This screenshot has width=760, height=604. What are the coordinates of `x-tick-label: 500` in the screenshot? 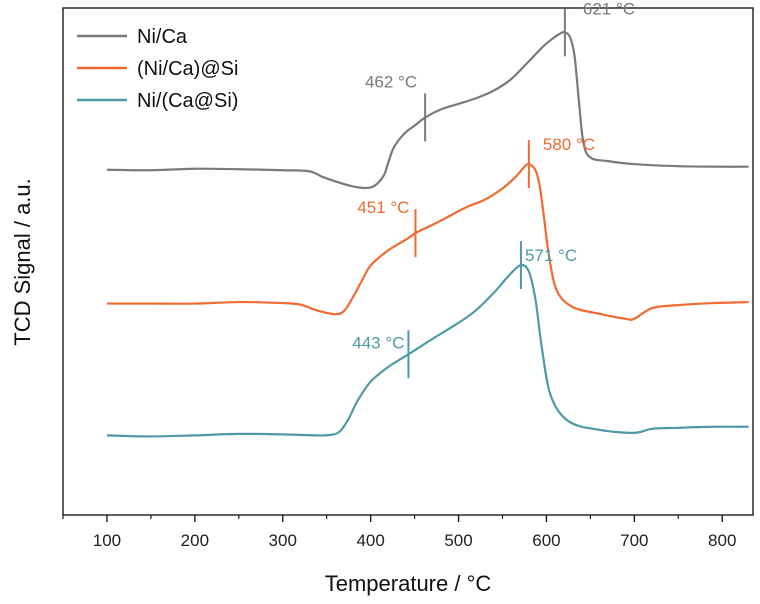 It's located at (458, 540).